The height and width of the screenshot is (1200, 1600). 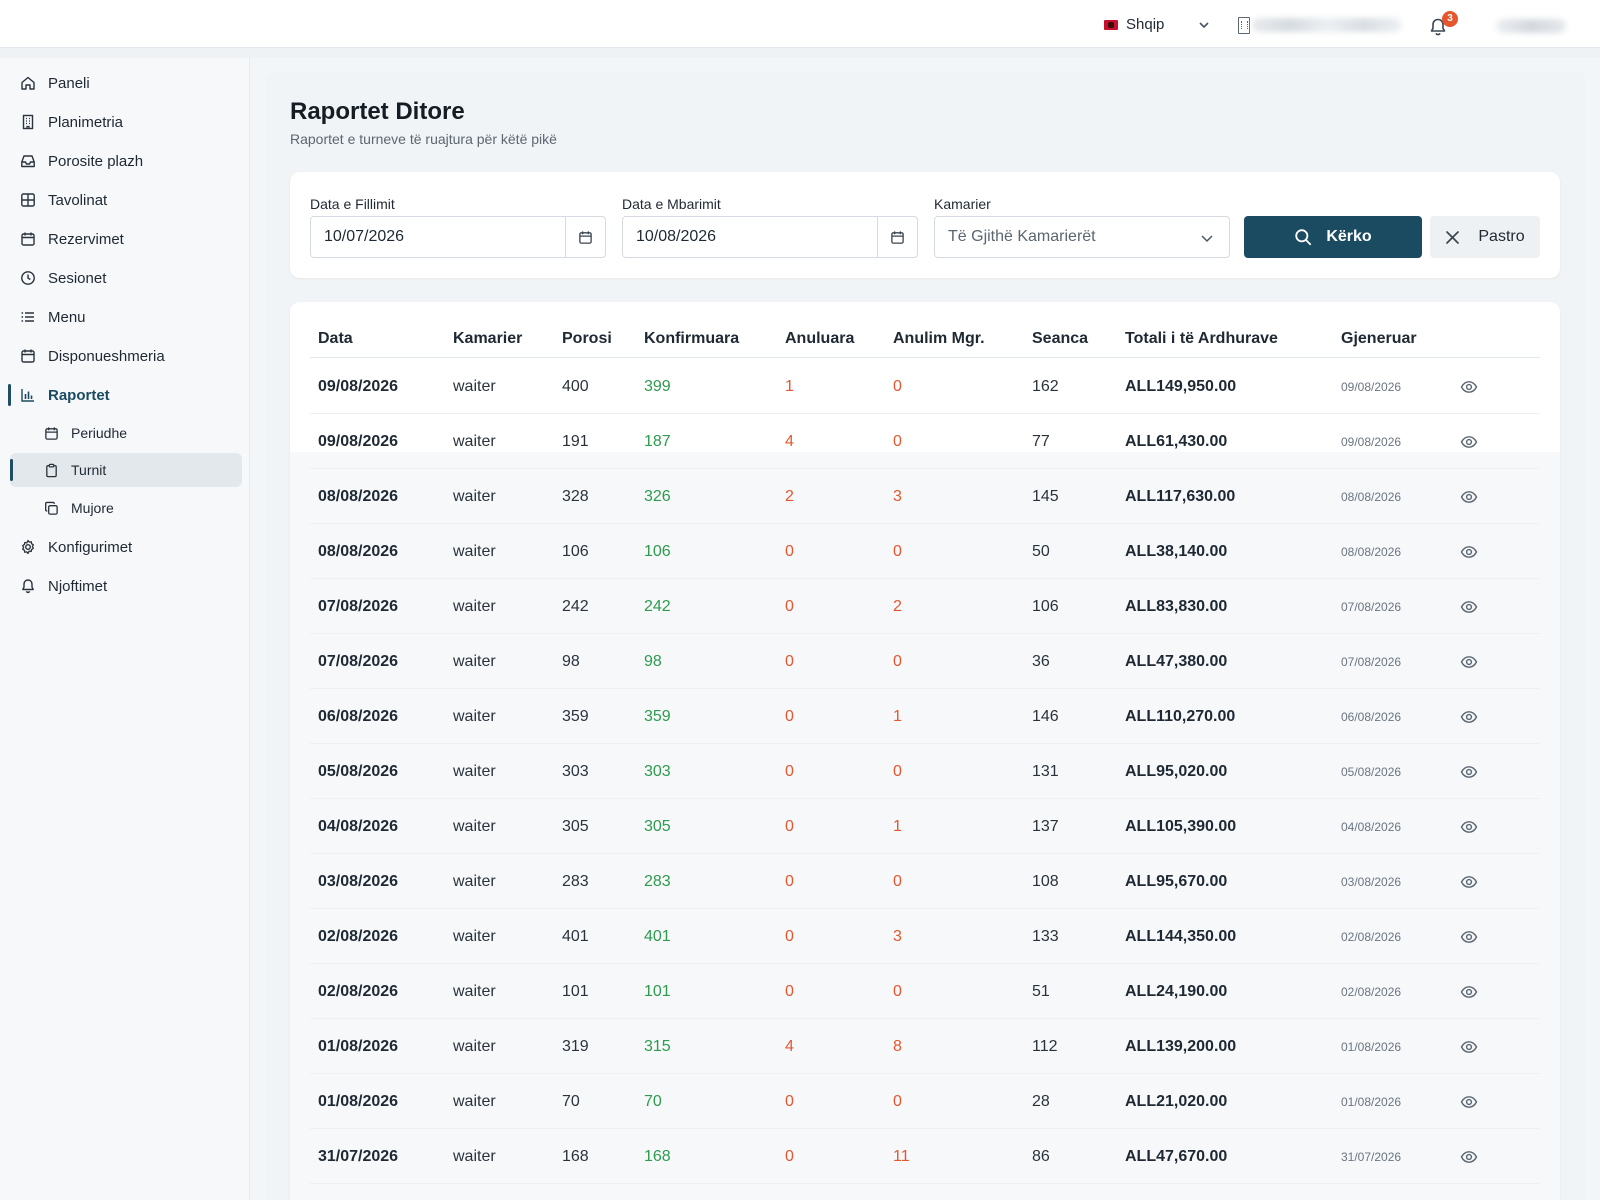 What do you see at coordinates (657, 386) in the screenshot?
I see `cell-confirmed: 399` at bounding box center [657, 386].